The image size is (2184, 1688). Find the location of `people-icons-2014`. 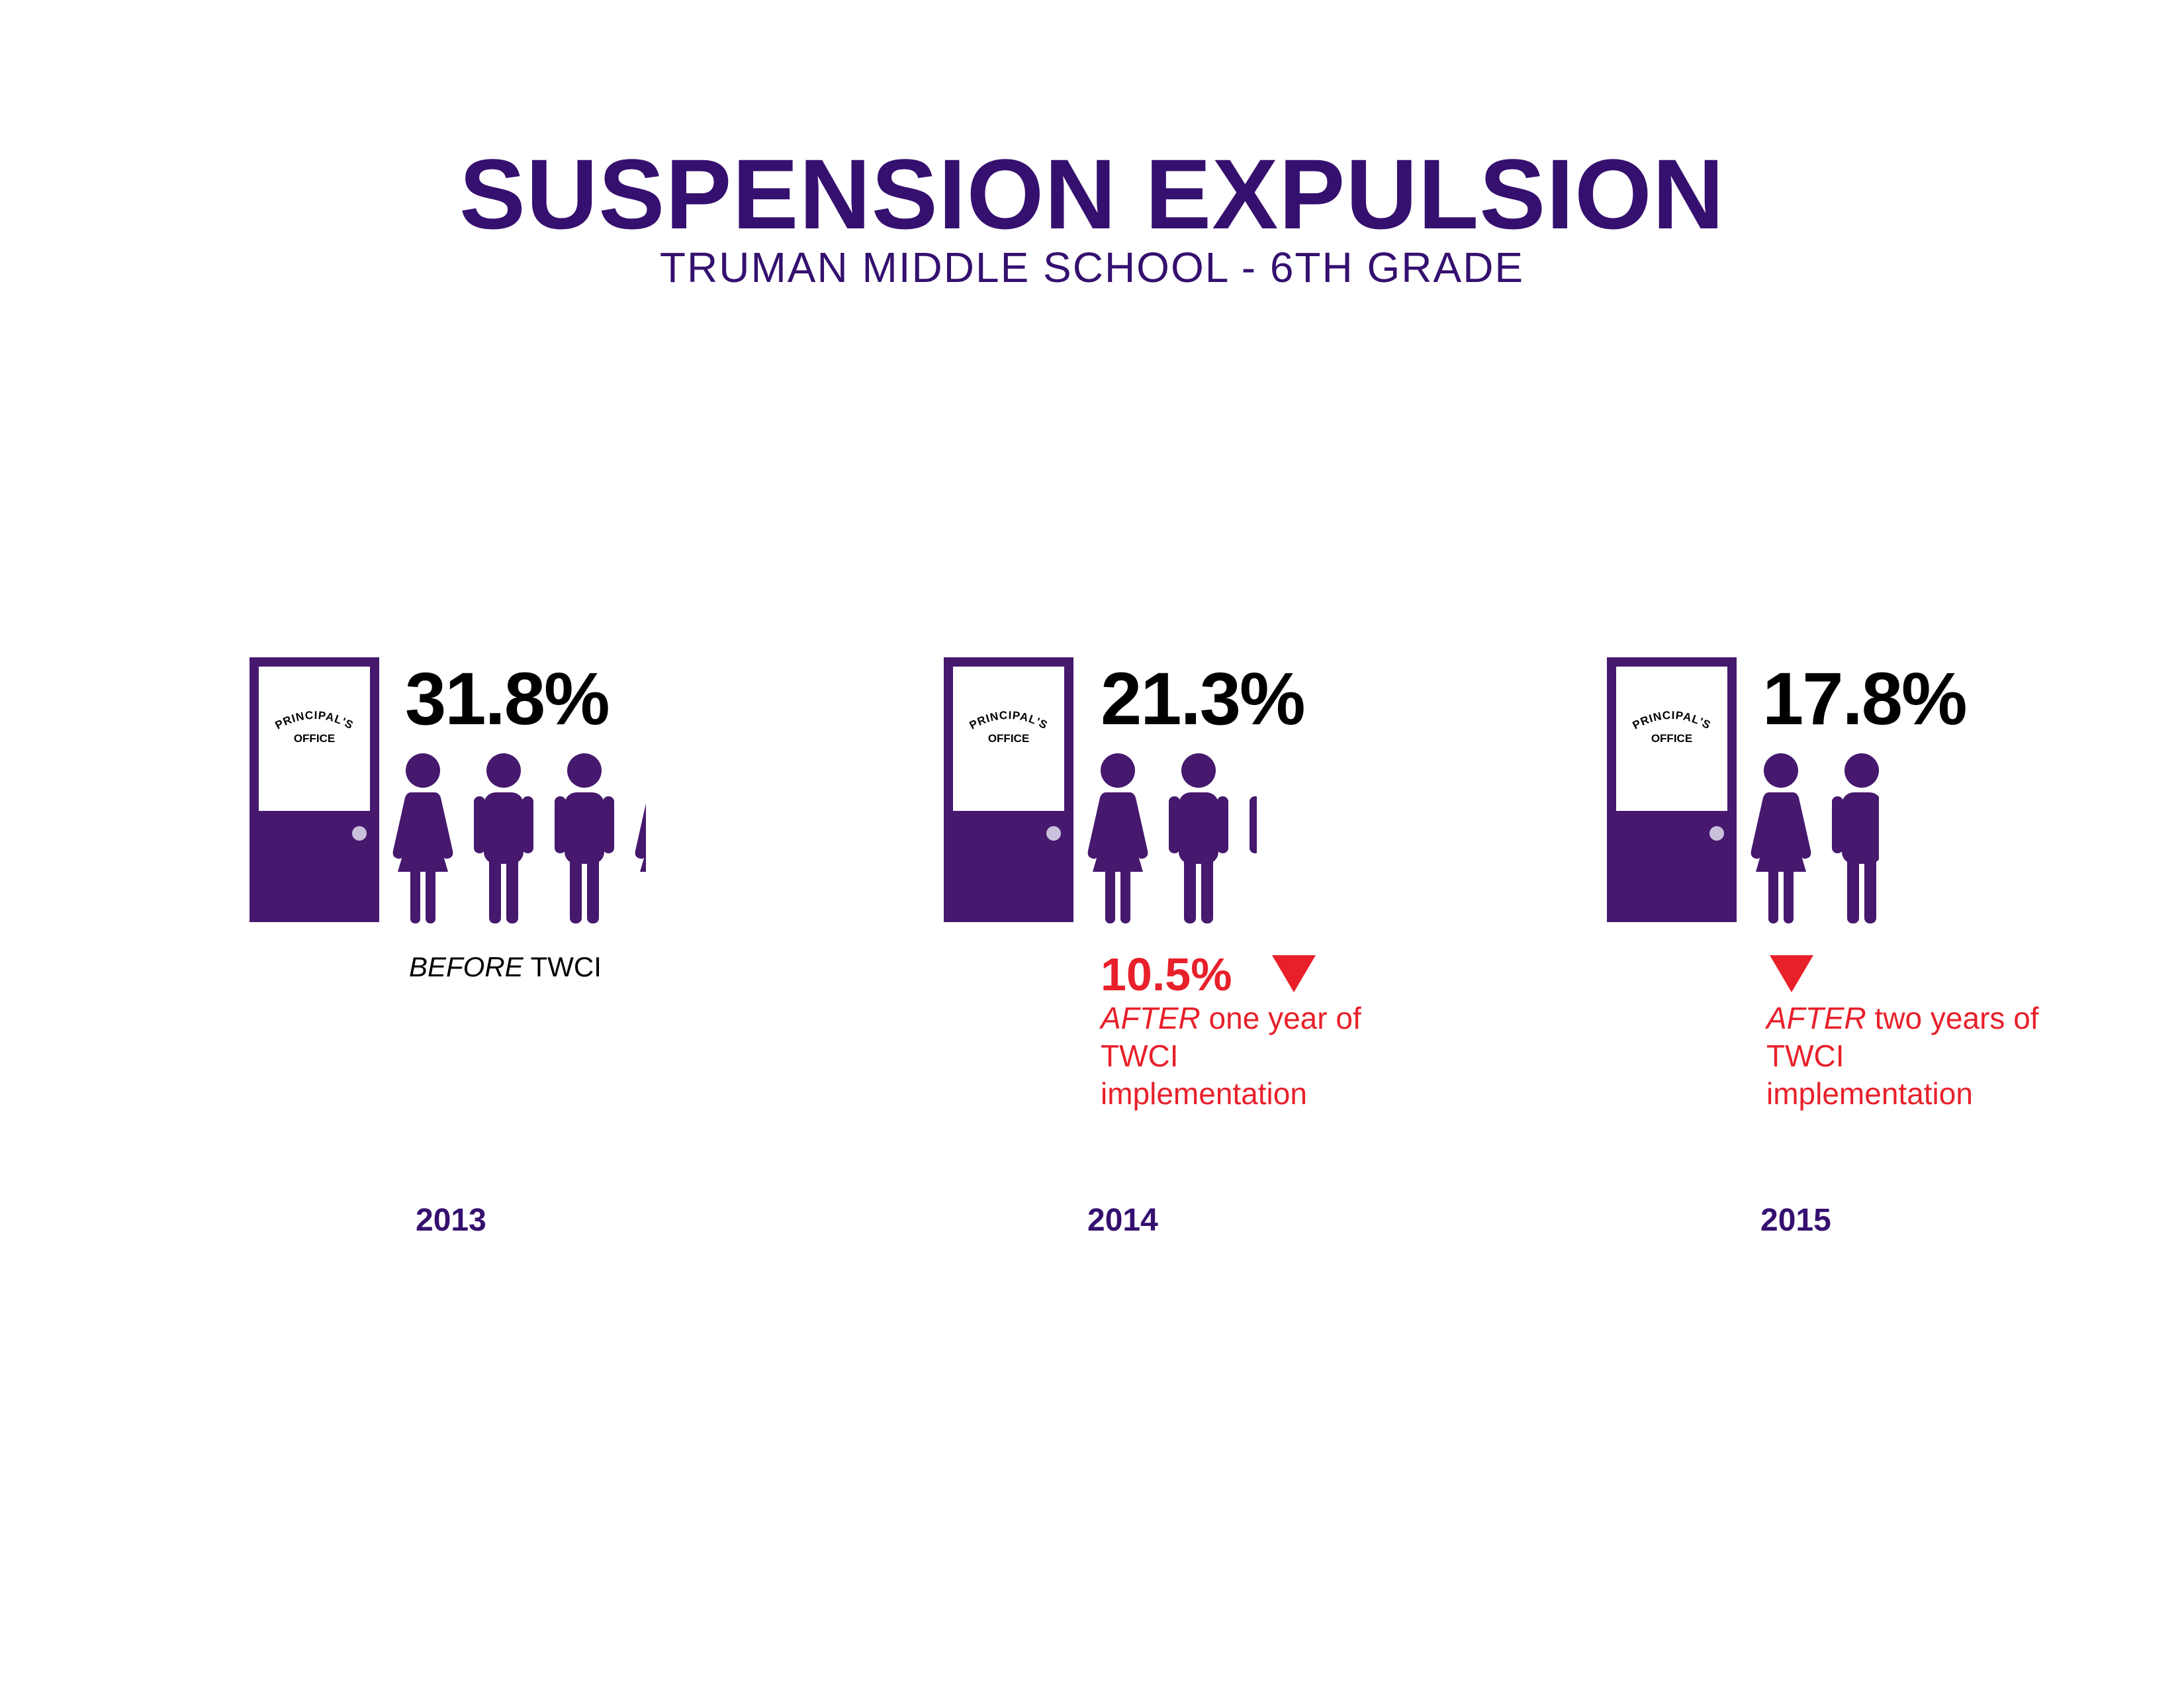

people-icons-2014 is located at coordinates (1172, 838).